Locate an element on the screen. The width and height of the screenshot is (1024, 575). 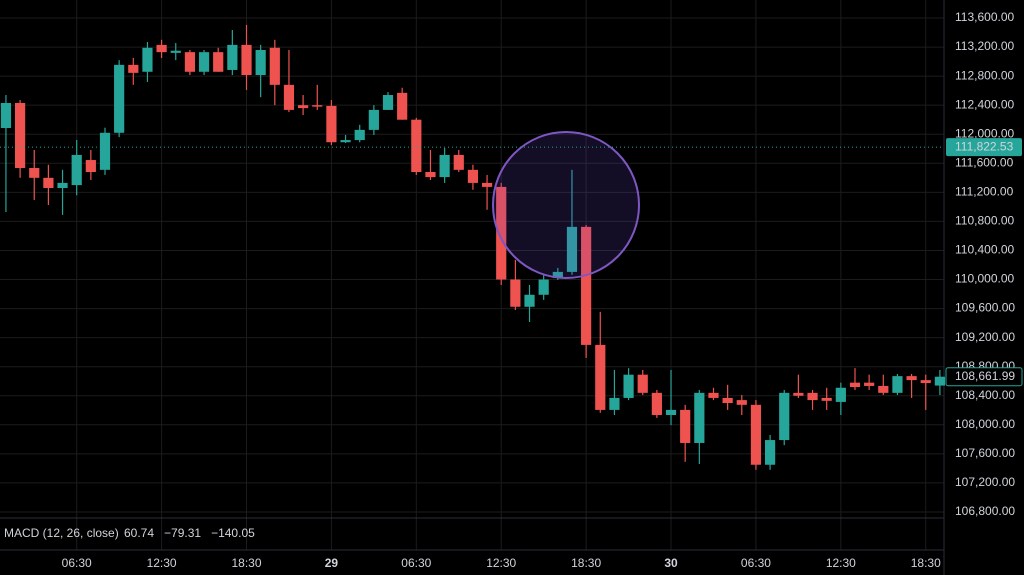
y-tick-label: 111,600.00 is located at coordinates (984, 162).